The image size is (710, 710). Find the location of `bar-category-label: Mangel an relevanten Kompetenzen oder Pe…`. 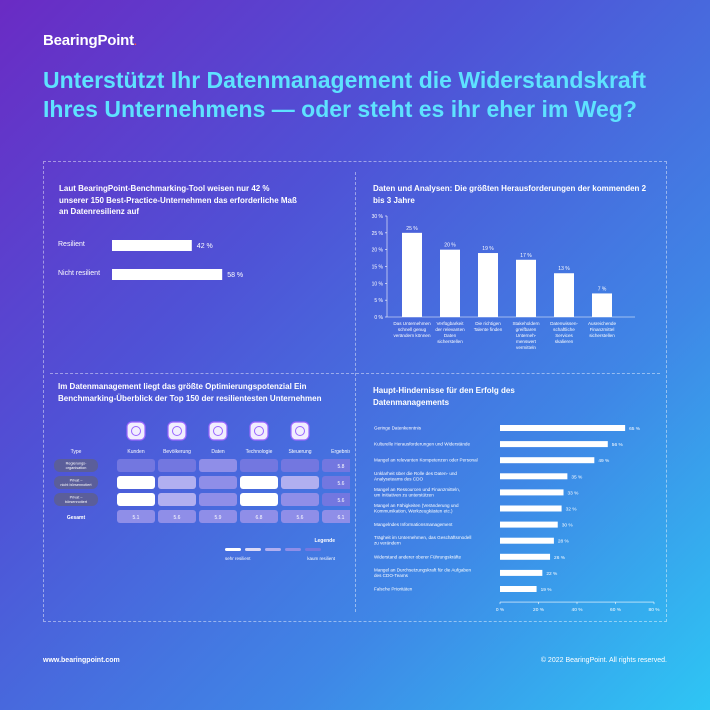

bar-category-label: Mangel an relevanten Kompetenzen oder Pe… is located at coordinates (426, 460).